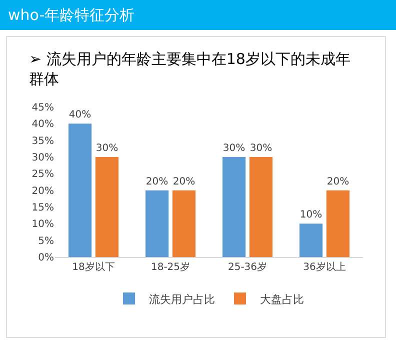  What do you see at coordinates (190, 69) in the screenshot?
I see `chart-subtitle: ➢ 流失用户的年龄主要集中在18岁以下的未成年群体` at bounding box center [190, 69].